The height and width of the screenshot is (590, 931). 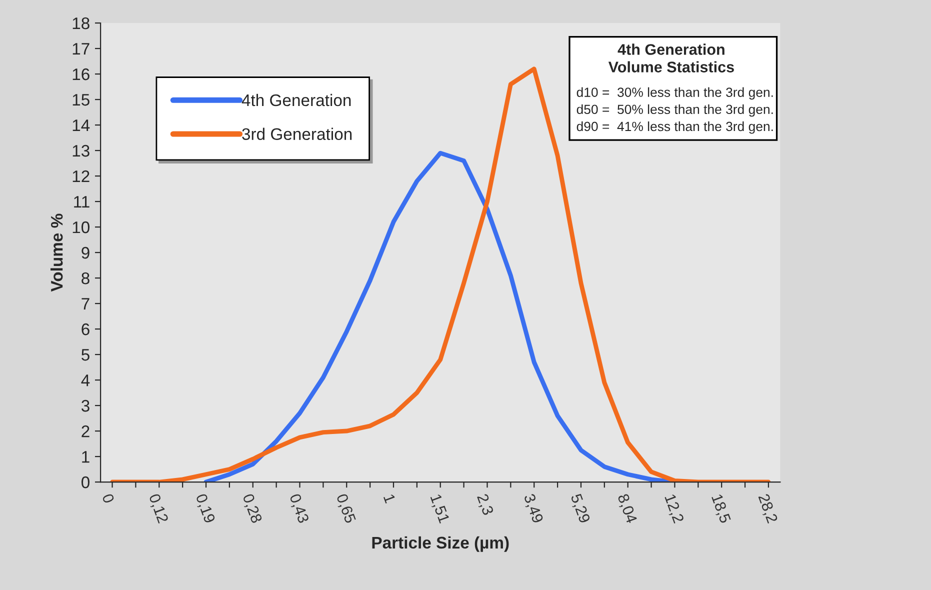 What do you see at coordinates (81, 150) in the screenshot?
I see `y-tick-label: 13` at bounding box center [81, 150].